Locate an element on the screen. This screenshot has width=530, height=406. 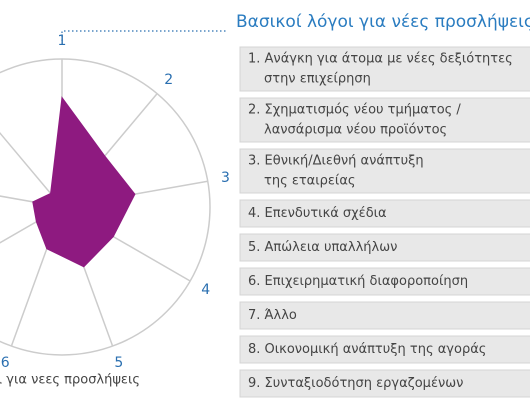
axis-label: 4 is located at coordinates (205, 290).